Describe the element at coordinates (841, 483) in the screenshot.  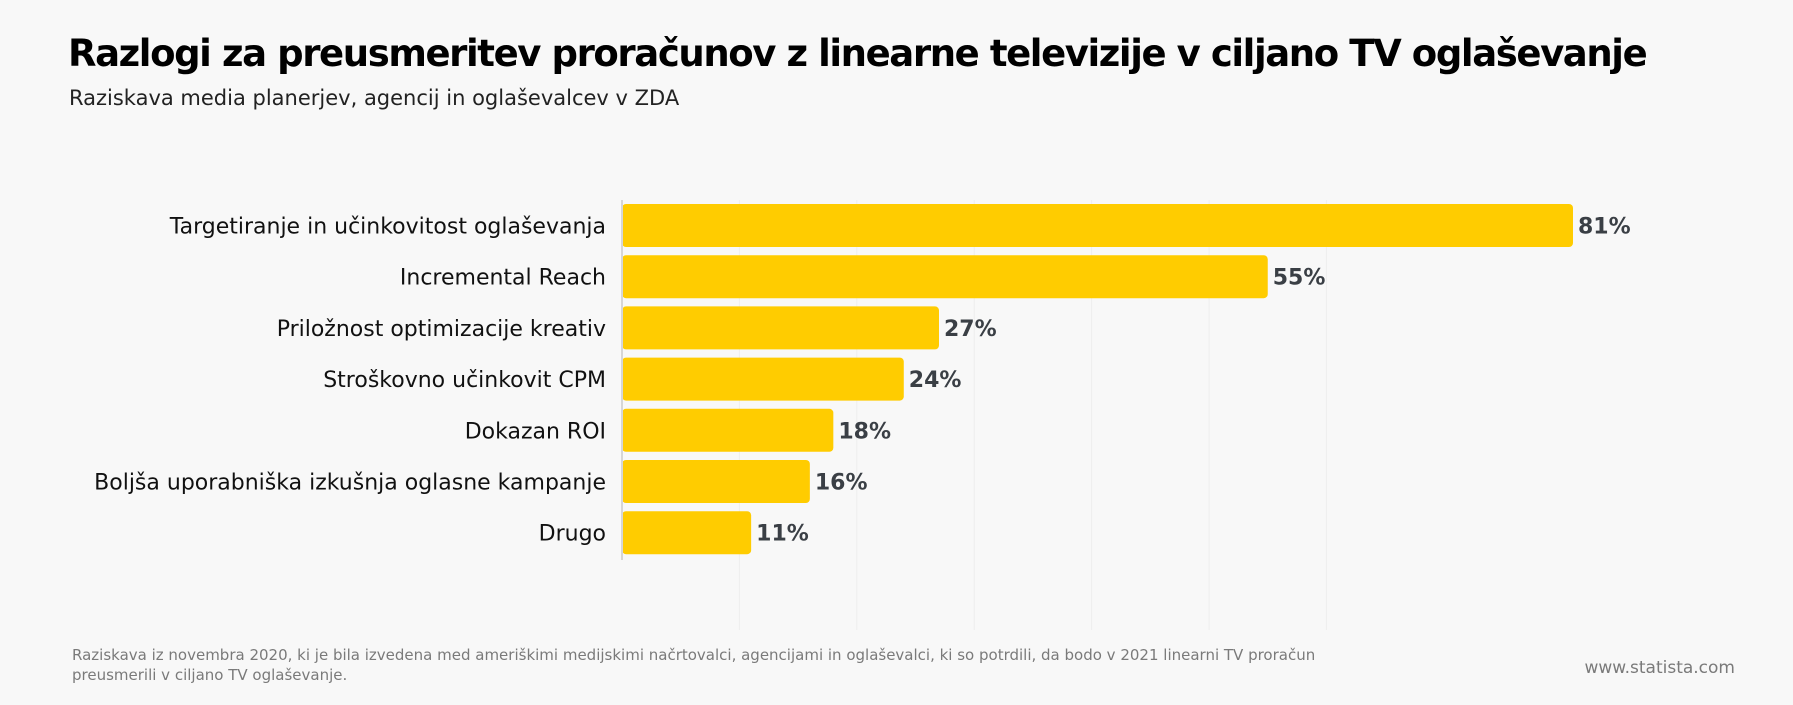
I see `value-label: 16%` at that location.